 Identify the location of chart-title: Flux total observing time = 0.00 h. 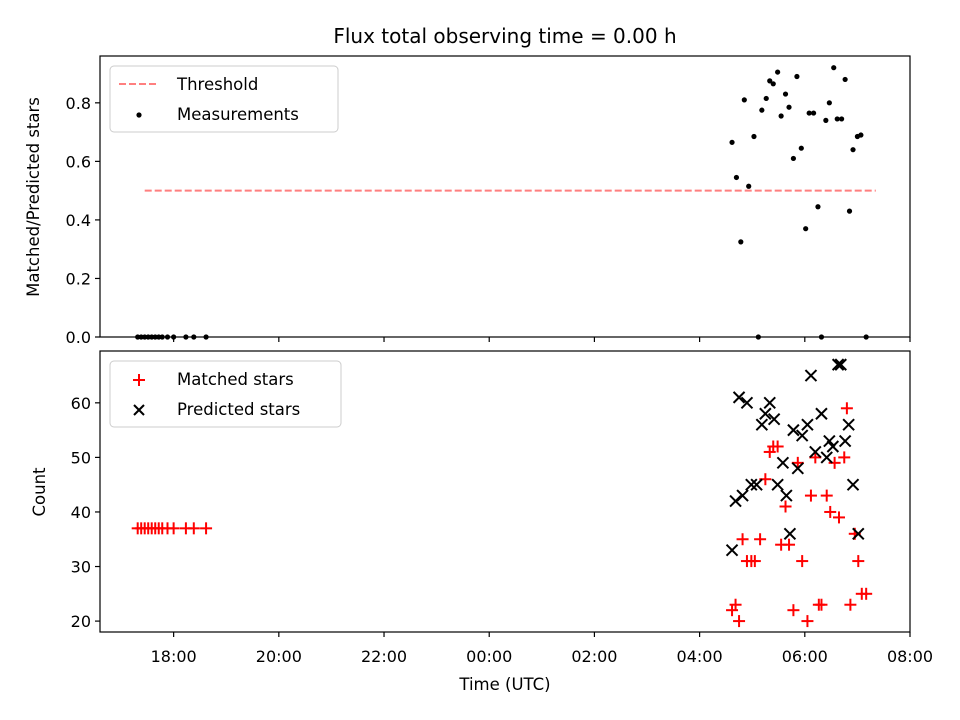
(504, 36).